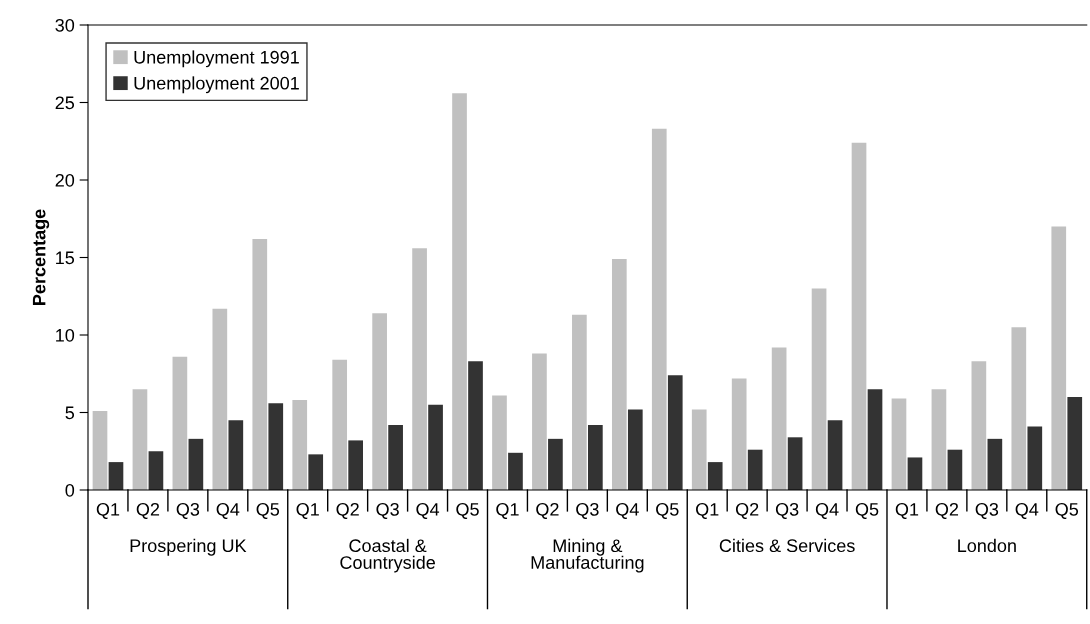 Image resolution: width=1090 pixels, height=624 pixels. I want to click on text: Cities & Services, so click(787, 545).